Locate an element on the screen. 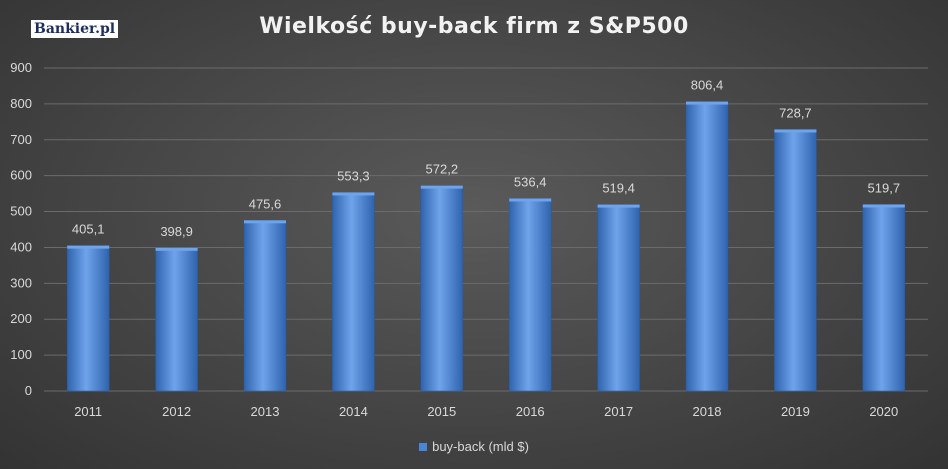 The height and width of the screenshot is (469, 948). x-tick-label: 2019 is located at coordinates (795, 411).